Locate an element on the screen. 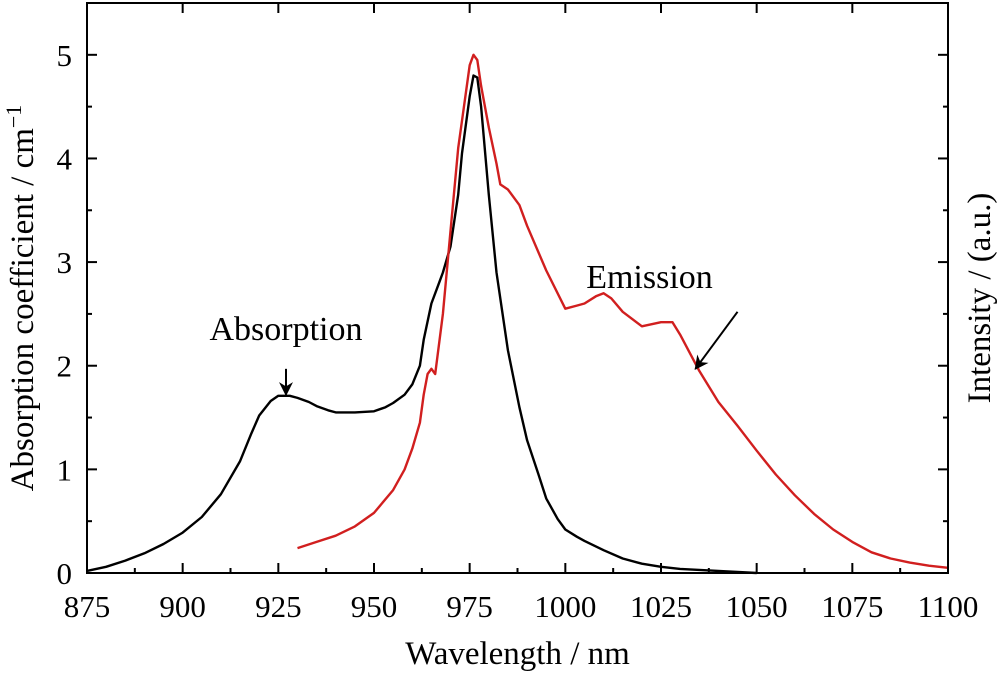 Image resolution: width=1000 pixels, height=673 pixels. x-tick-label-6: 1025 is located at coordinates (661, 606).